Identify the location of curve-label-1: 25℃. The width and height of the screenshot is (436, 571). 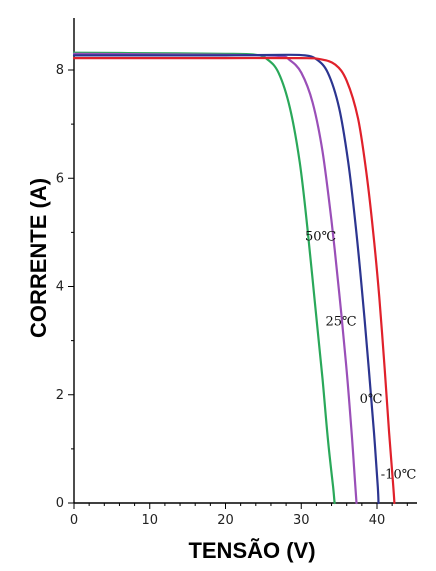
(340, 321).